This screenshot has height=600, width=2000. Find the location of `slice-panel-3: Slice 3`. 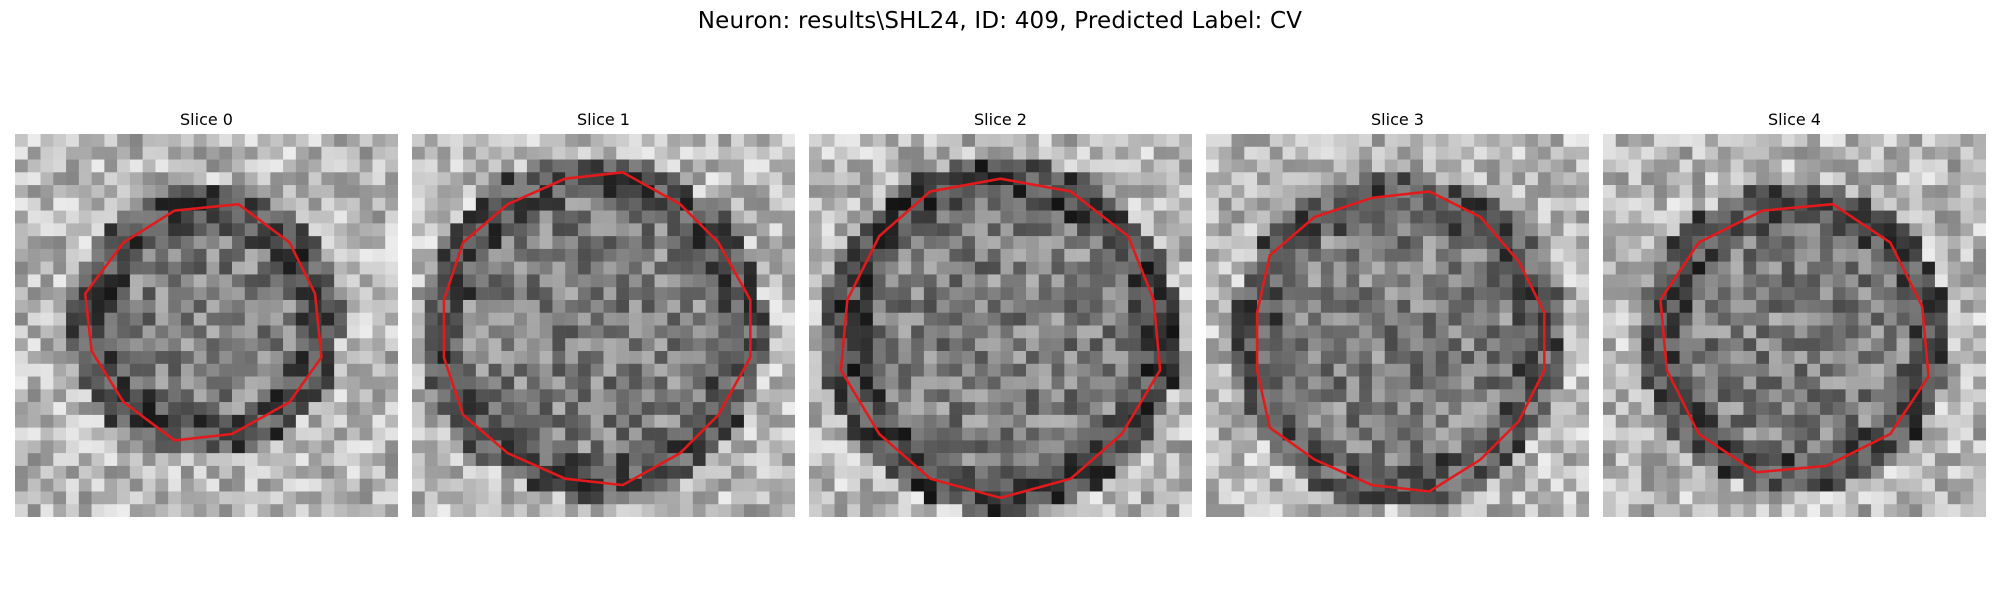

slice-panel-3: Slice 3 is located at coordinates (1397, 312).